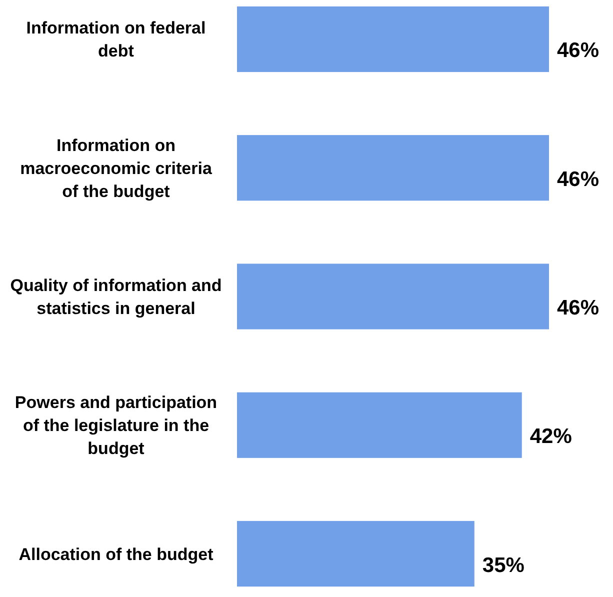 This screenshot has height=597, width=613. I want to click on y-tick-label: Information on macroeconomic criteria of the budget, so click(116, 168).